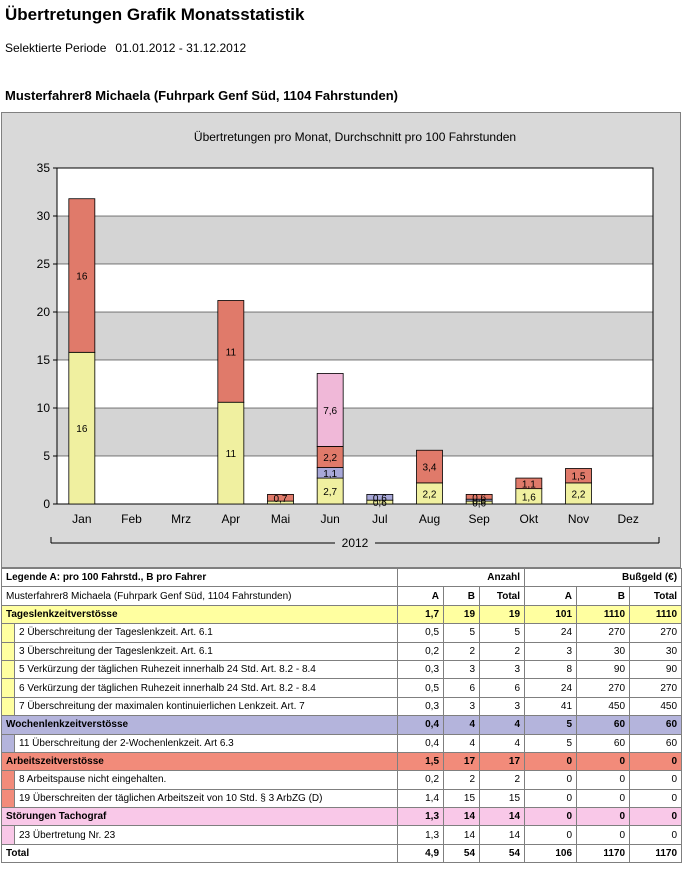 Image resolution: width=682 pixels, height=874 pixels. Describe the element at coordinates (44, 312) in the screenshot. I see `y-tick-label: 20` at that location.